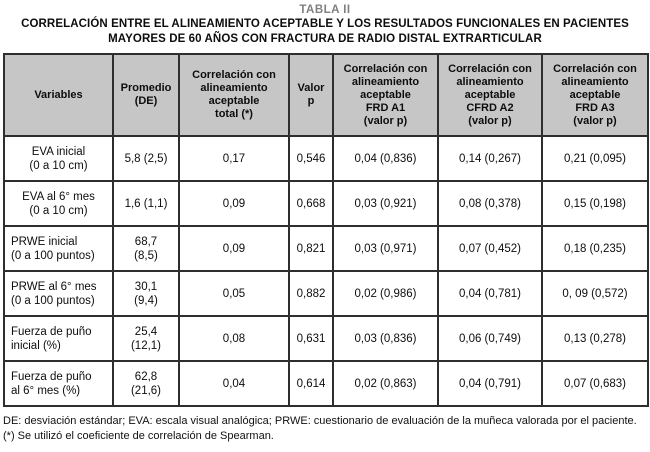 This screenshot has width=650, height=452. I want to click on valor-p-cell: 0,546, so click(311, 159).